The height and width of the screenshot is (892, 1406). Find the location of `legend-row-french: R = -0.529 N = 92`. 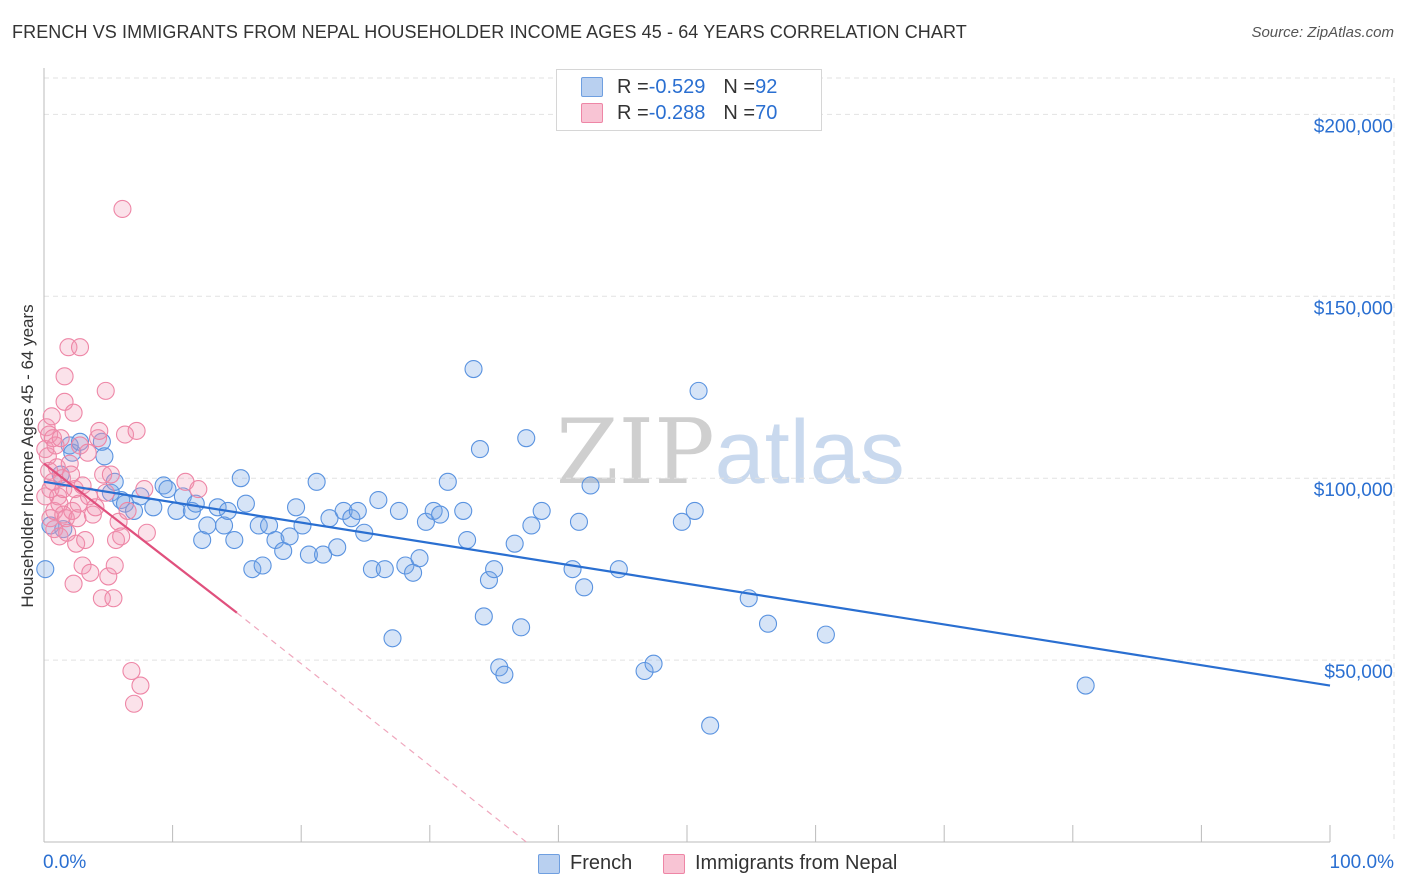

legend-row-french: R = -0.529 N = 92 is located at coordinates (679, 87).